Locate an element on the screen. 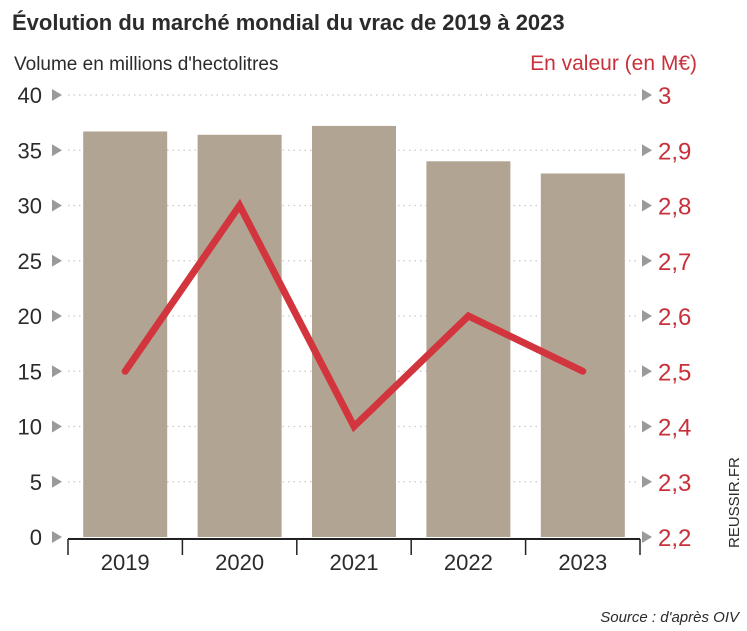 Image resolution: width=747 pixels, height=631 pixels. right-tick-label: 2,7 is located at coordinates (674, 262).